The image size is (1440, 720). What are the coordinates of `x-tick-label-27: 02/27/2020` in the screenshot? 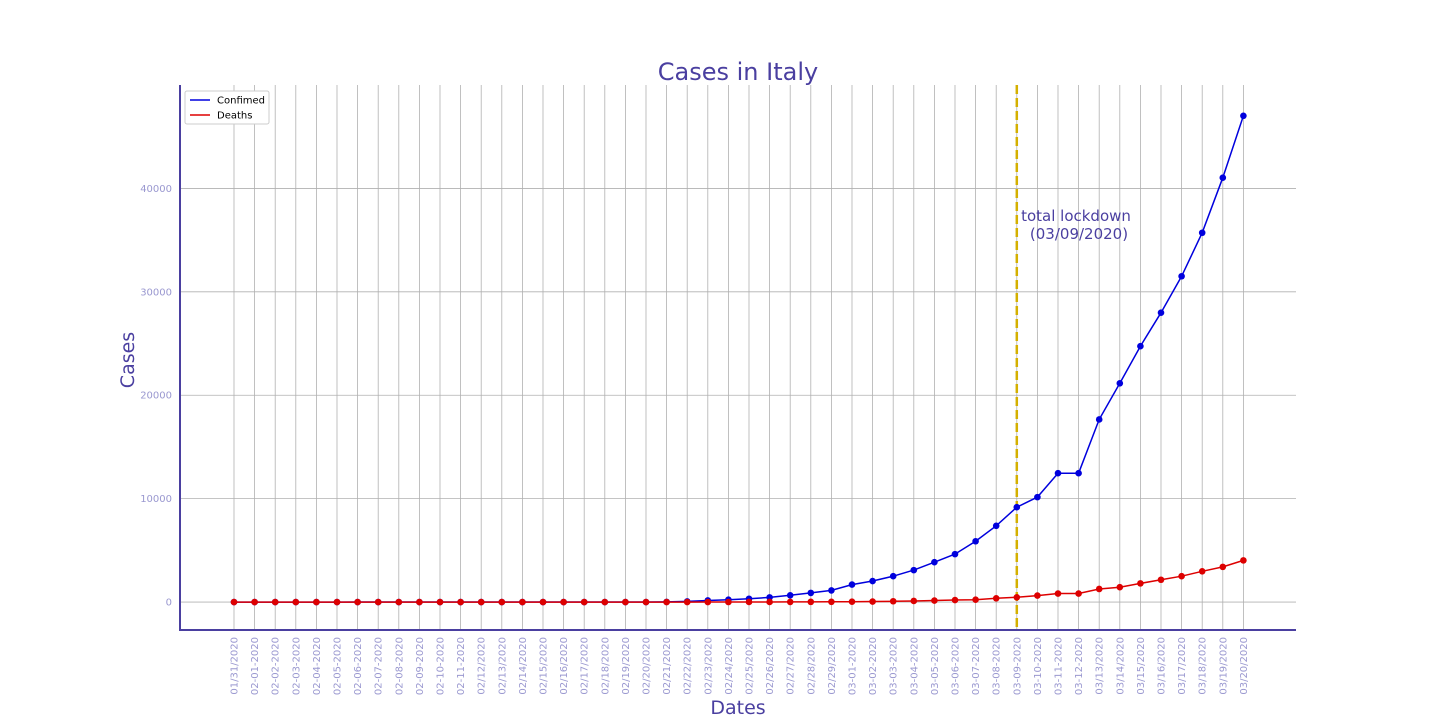 It's located at (791, 666).